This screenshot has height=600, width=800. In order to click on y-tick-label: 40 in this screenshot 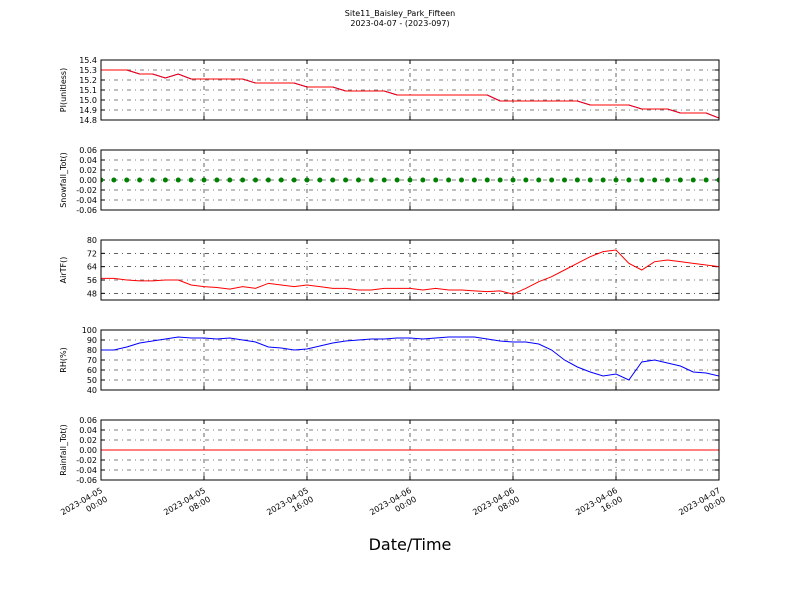, I will do `click(92, 390)`.